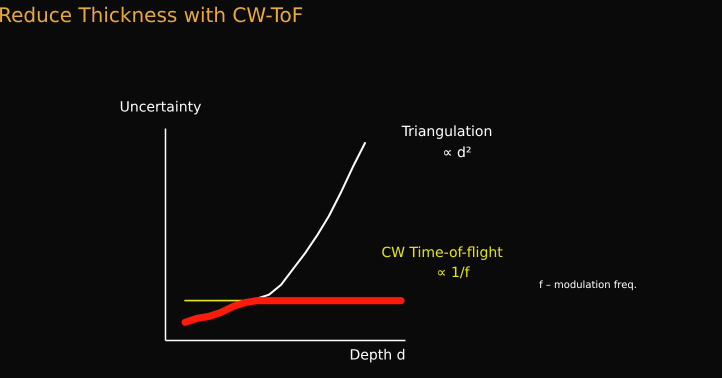  What do you see at coordinates (378, 356) in the screenshot?
I see `x-axis-title: Depth d` at bounding box center [378, 356].